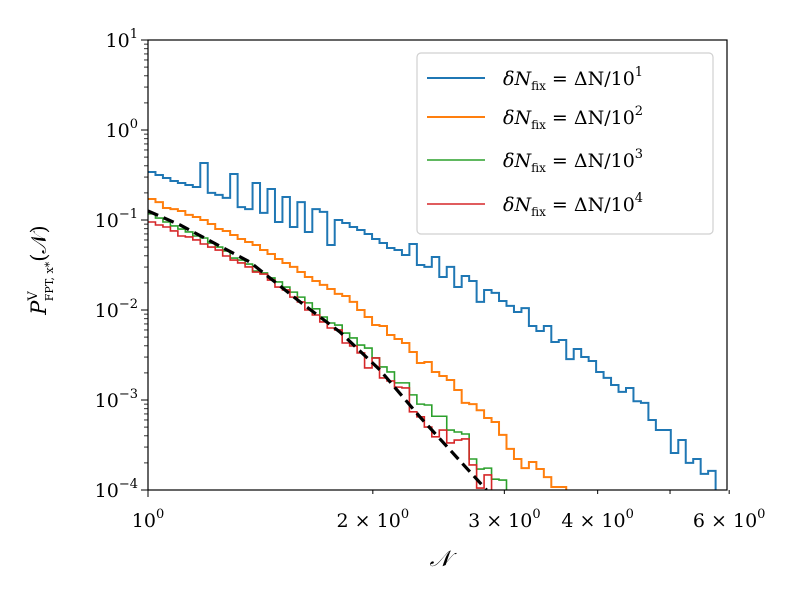 The image size is (800, 600). Describe the element at coordinates (573, 118) in the screenshot. I see `legend-label-2: δNfix = ΔN/102` at that location.